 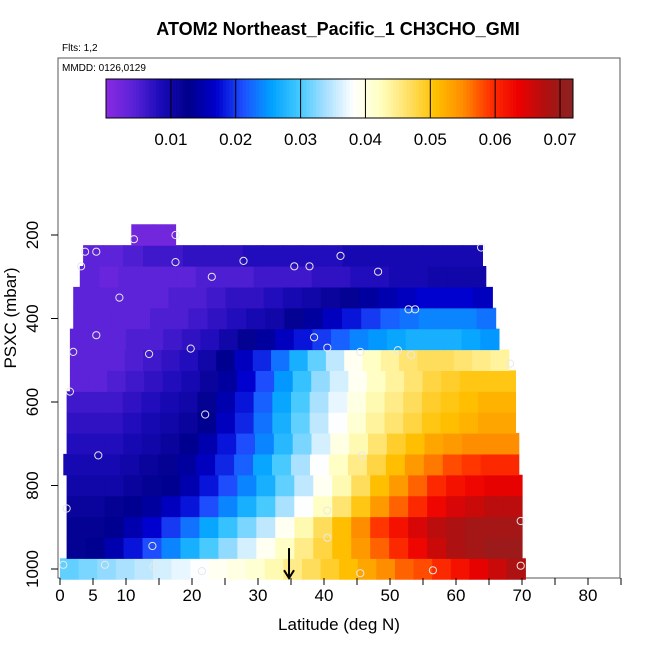 What do you see at coordinates (456, 595) in the screenshot?
I see `x-tick-label: 60` at bounding box center [456, 595].